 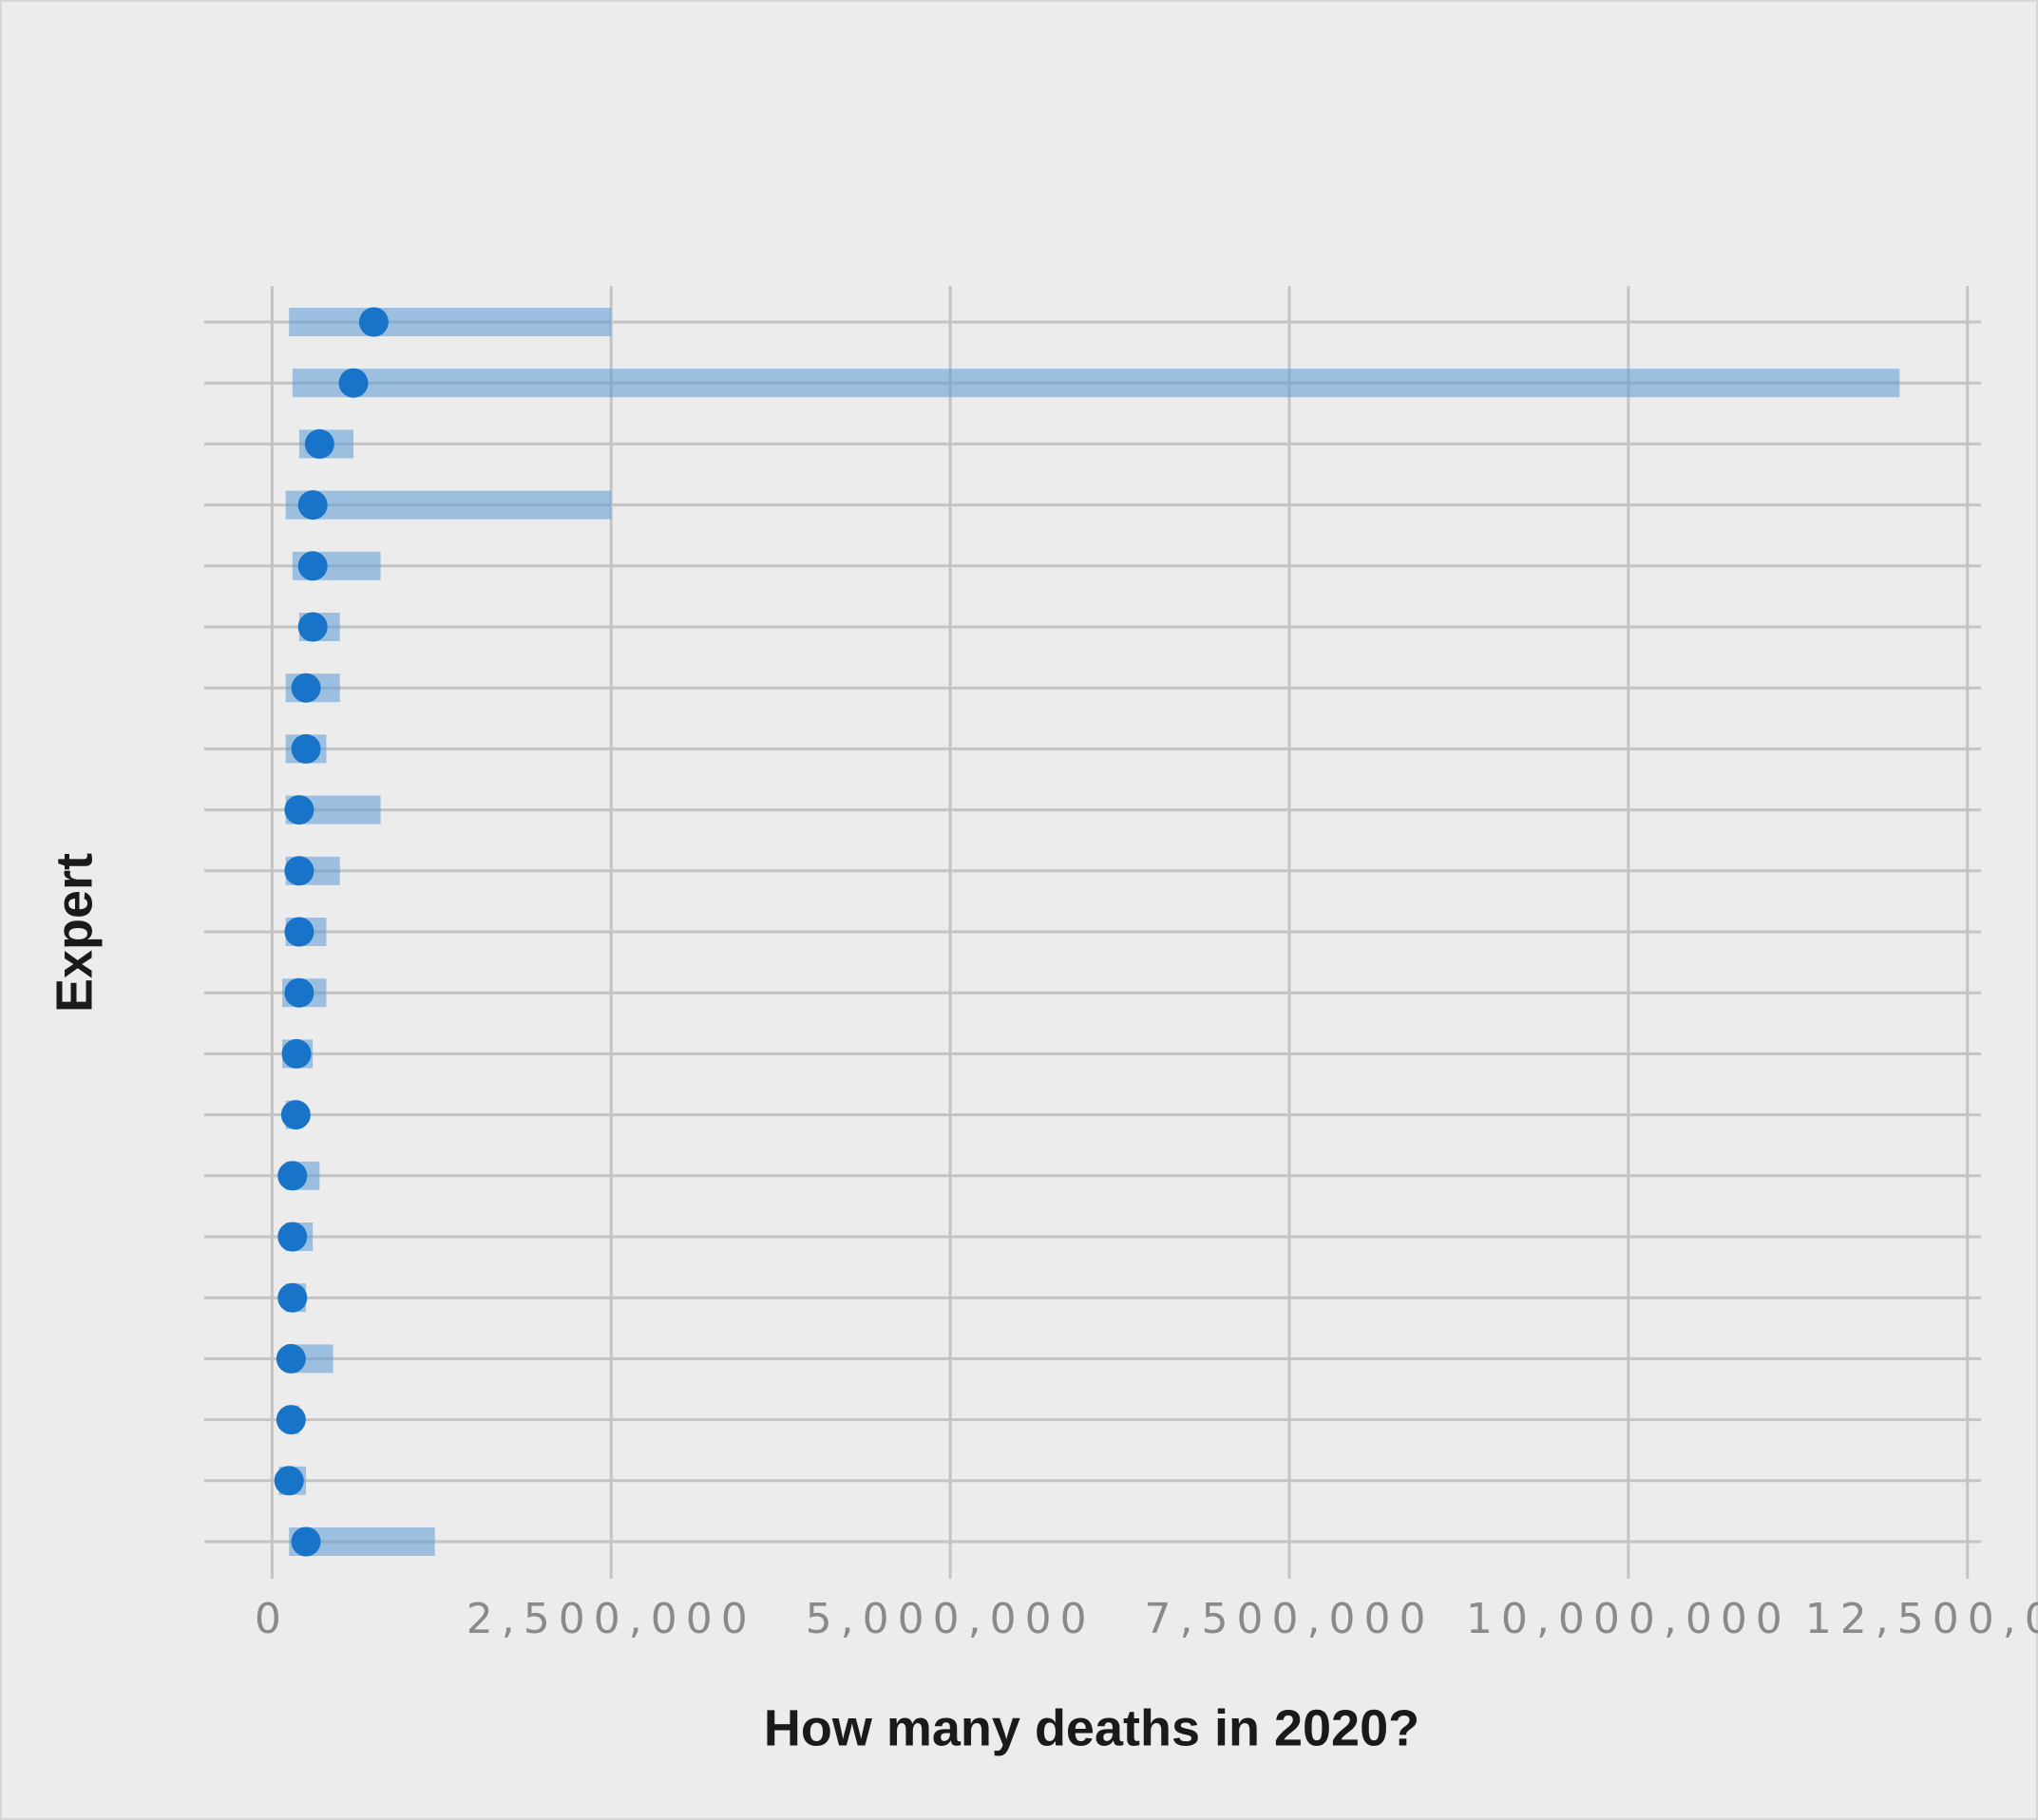 I want to click on x-tick-label: 5,000,000, so click(x=950, y=1619).